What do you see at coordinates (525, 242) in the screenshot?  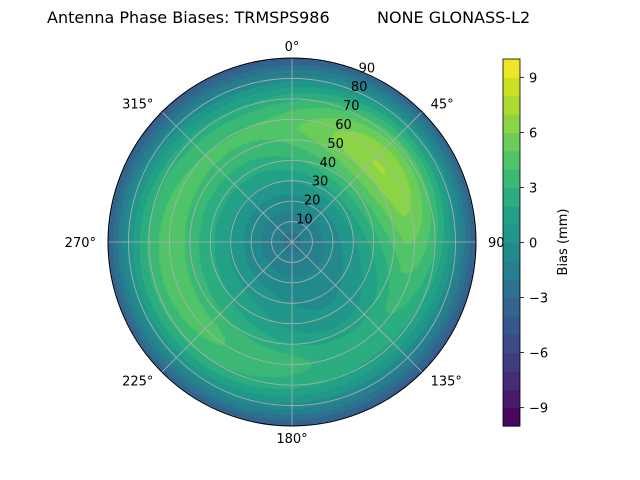 I see `colorbar: 9 6 3 0 −3 −6 −9` at bounding box center [525, 242].